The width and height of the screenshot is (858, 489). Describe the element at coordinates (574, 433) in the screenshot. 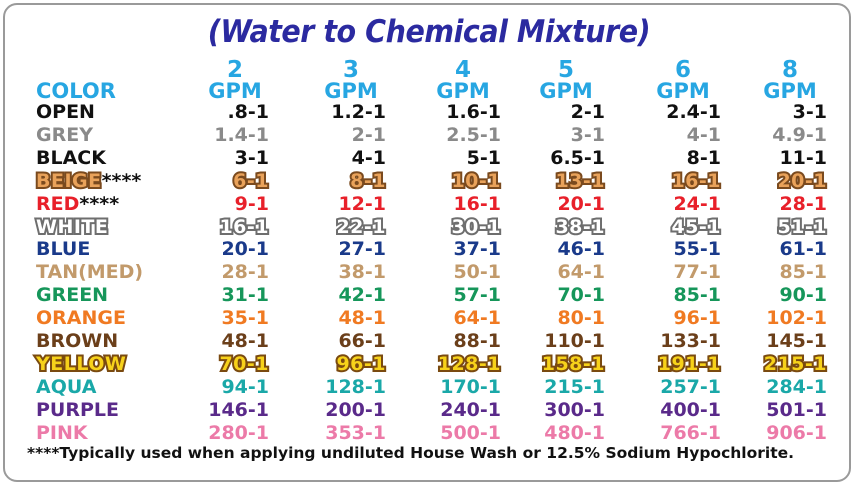

I see `ratio-value: 480-1` at that location.